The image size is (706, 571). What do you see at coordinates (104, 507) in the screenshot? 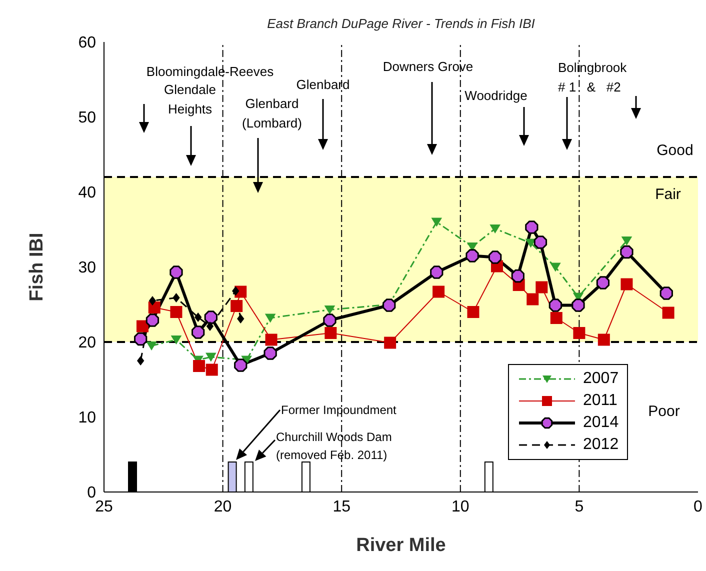
I see `x-tick-label: 25` at bounding box center [104, 507].